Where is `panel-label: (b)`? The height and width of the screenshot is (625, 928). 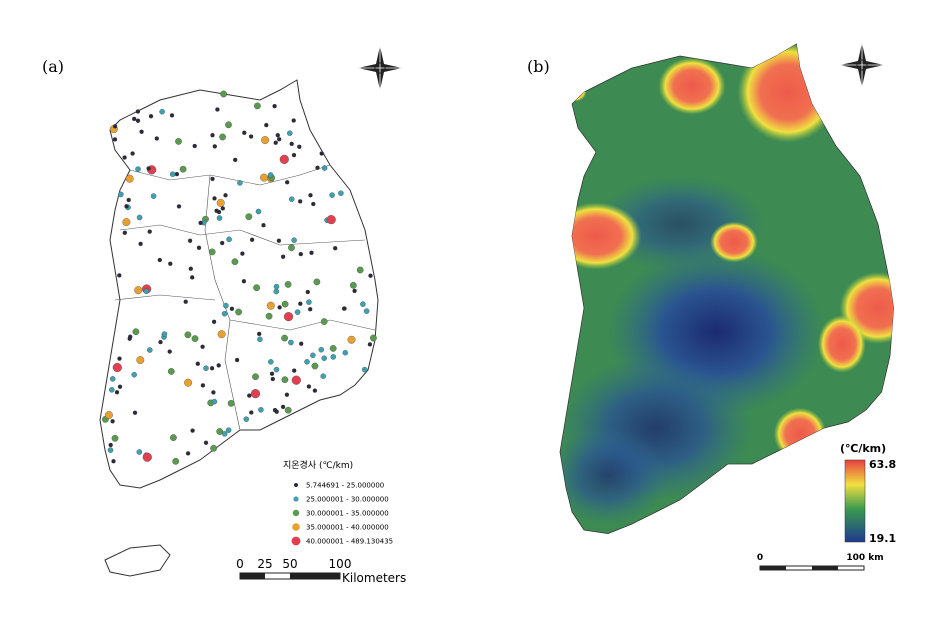 panel-label: (b) is located at coordinates (538, 66).